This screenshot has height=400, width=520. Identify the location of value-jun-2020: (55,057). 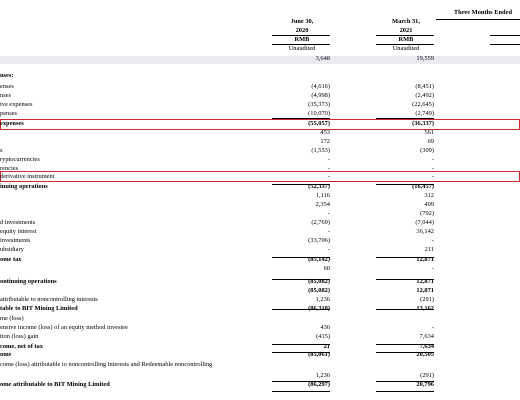
(319, 123).